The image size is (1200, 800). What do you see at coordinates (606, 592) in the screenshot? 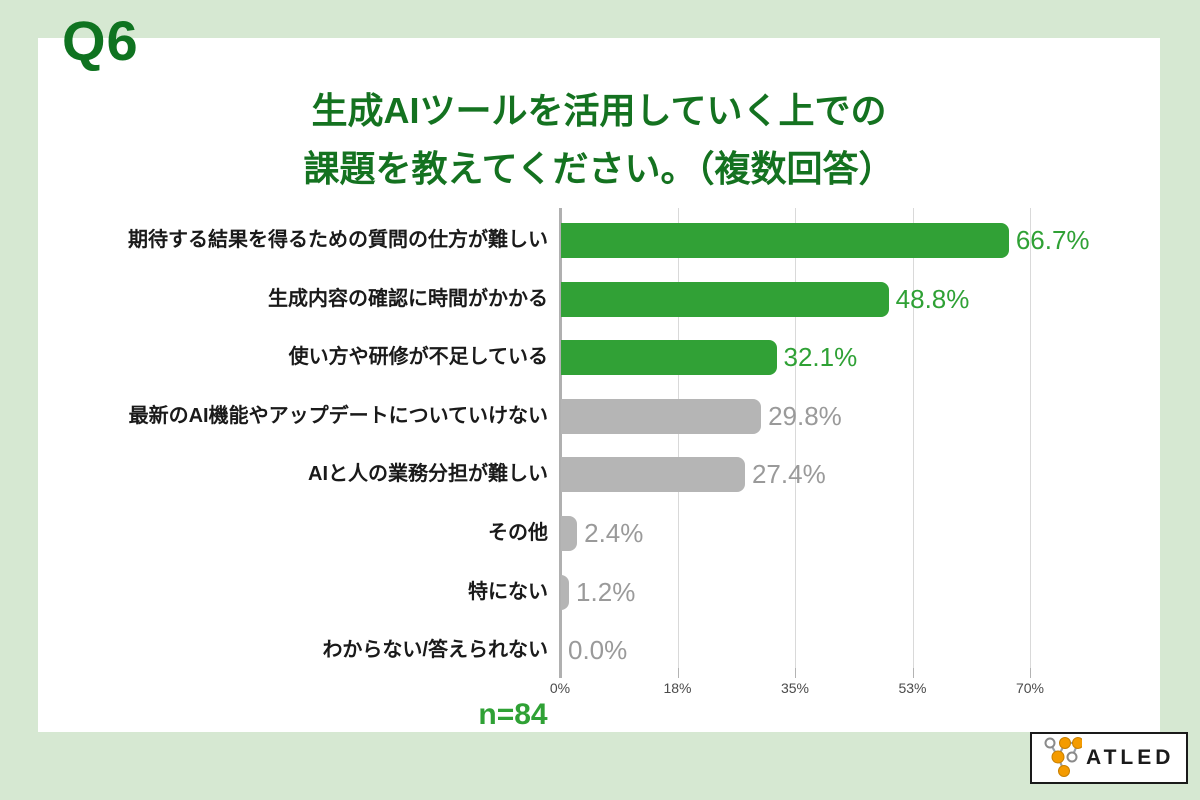
I see `value-label: 1.2%` at bounding box center [606, 592].